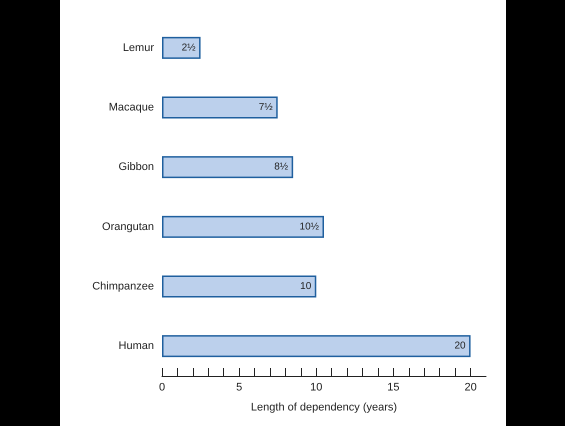 The width and height of the screenshot is (565, 426). Describe the element at coordinates (306, 286) in the screenshot. I see `data-label: 10` at that location.